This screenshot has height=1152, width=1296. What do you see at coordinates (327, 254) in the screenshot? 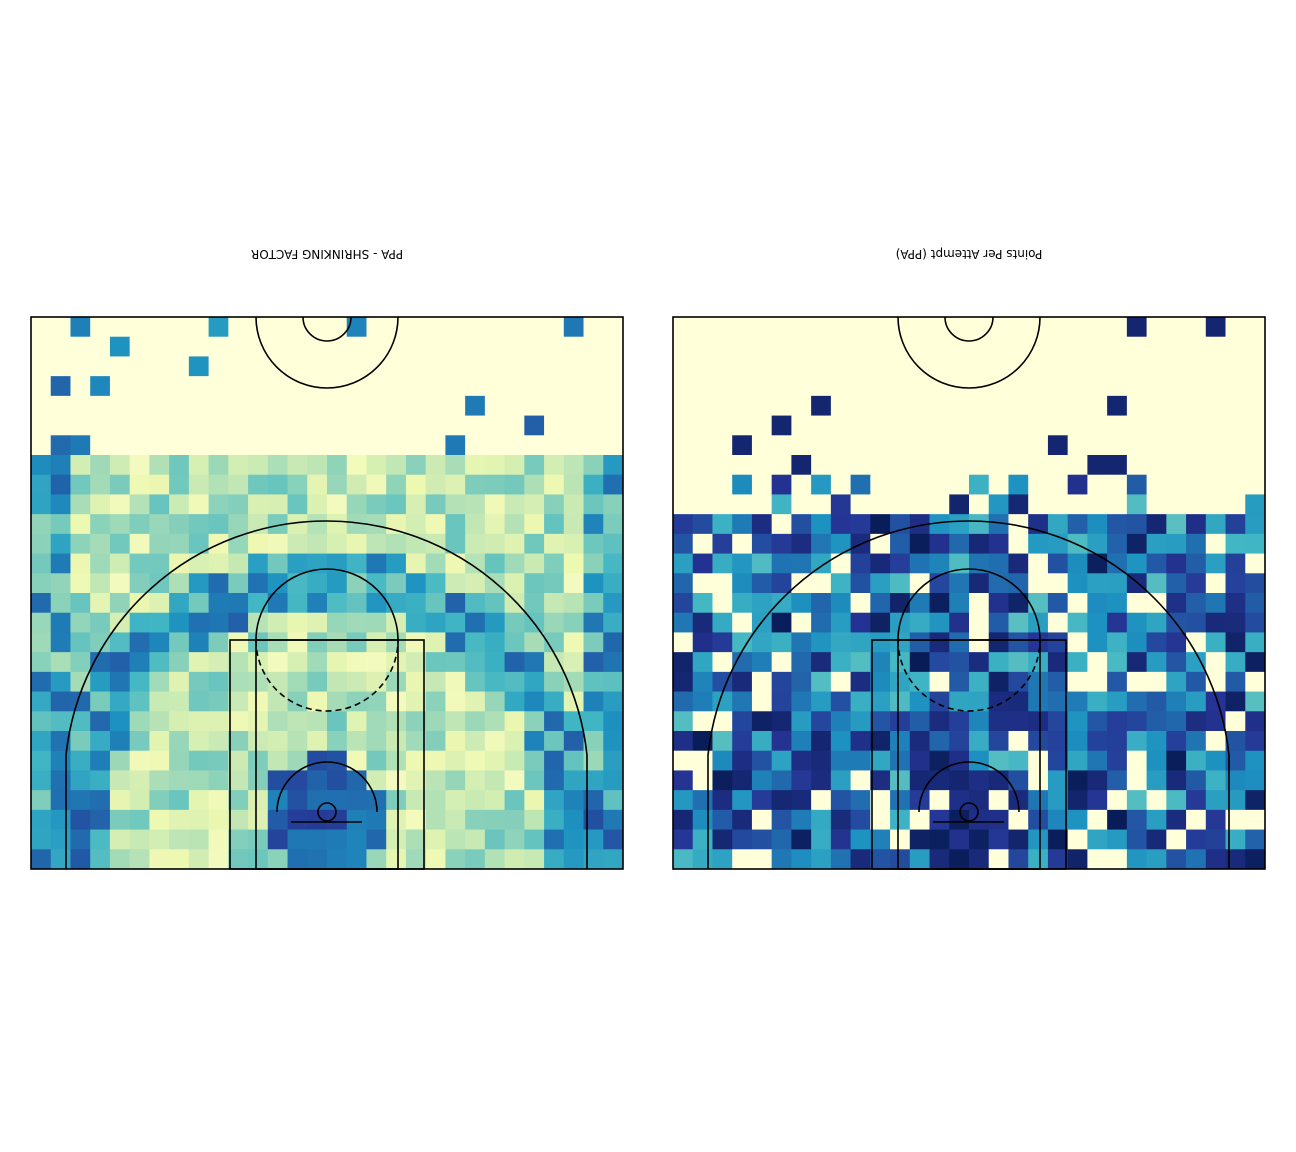
I see `chart-title: PPA - SHRINKING FACTOR` at bounding box center [327, 254].